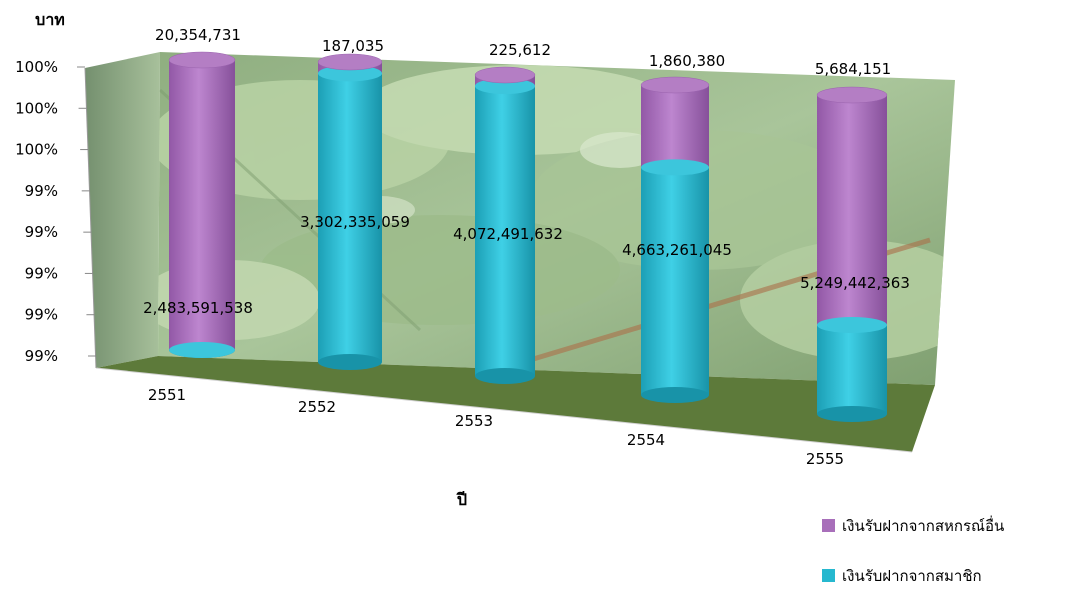 The width and height of the screenshot is (1066, 596). What do you see at coordinates (56, 213) in the screenshot?
I see `y-axis: 99% 99% 99% 99% 99% 100% 100% 100%` at bounding box center [56, 213].